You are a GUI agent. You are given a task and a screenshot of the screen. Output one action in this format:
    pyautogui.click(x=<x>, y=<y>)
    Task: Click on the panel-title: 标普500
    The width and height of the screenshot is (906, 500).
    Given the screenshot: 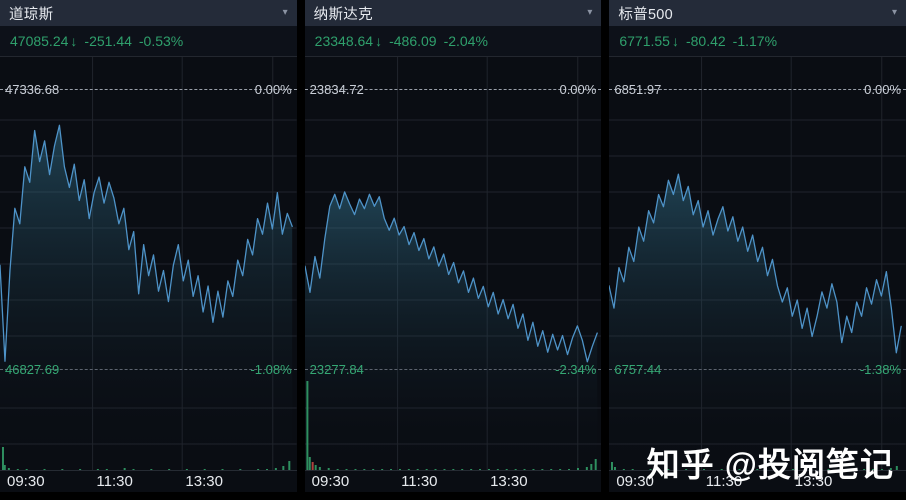 What is the action you would take?
    pyautogui.click(x=646, y=14)
    